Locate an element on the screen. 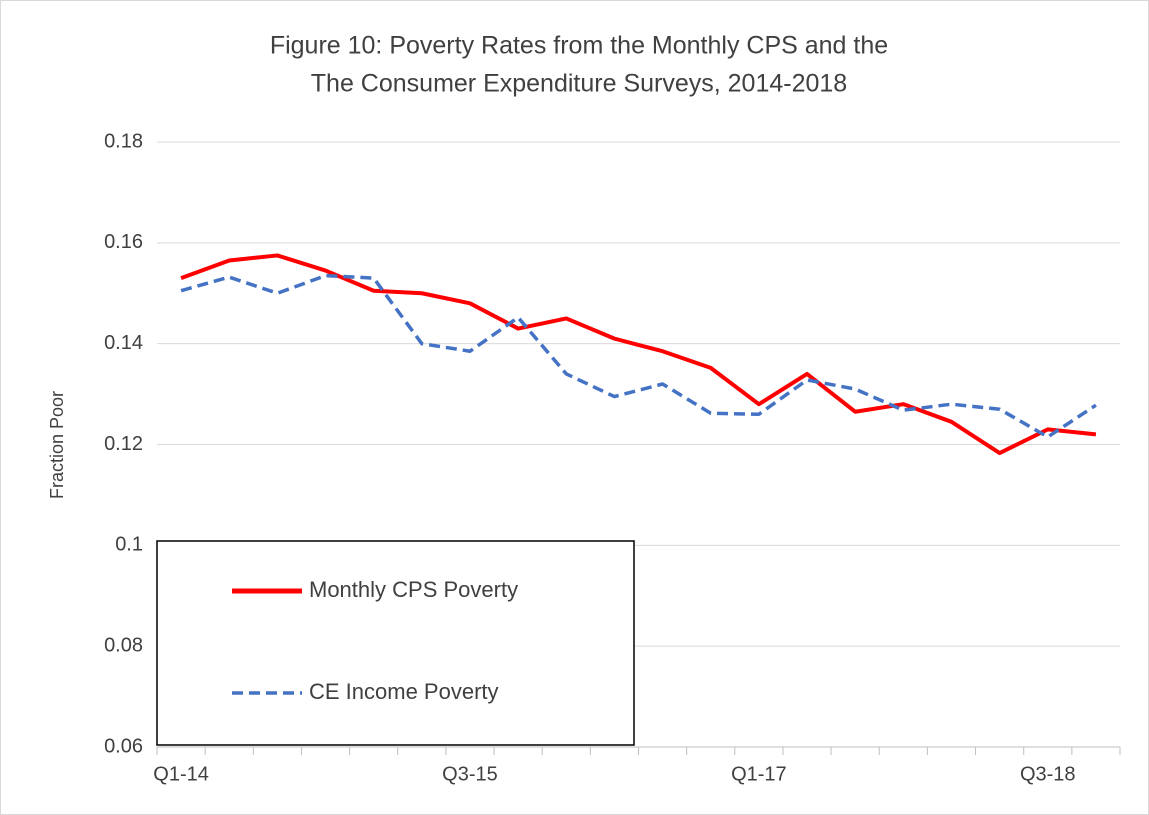 The image size is (1149, 815). x-tick-label: Q3-15 is located at coordinates (470, 774).